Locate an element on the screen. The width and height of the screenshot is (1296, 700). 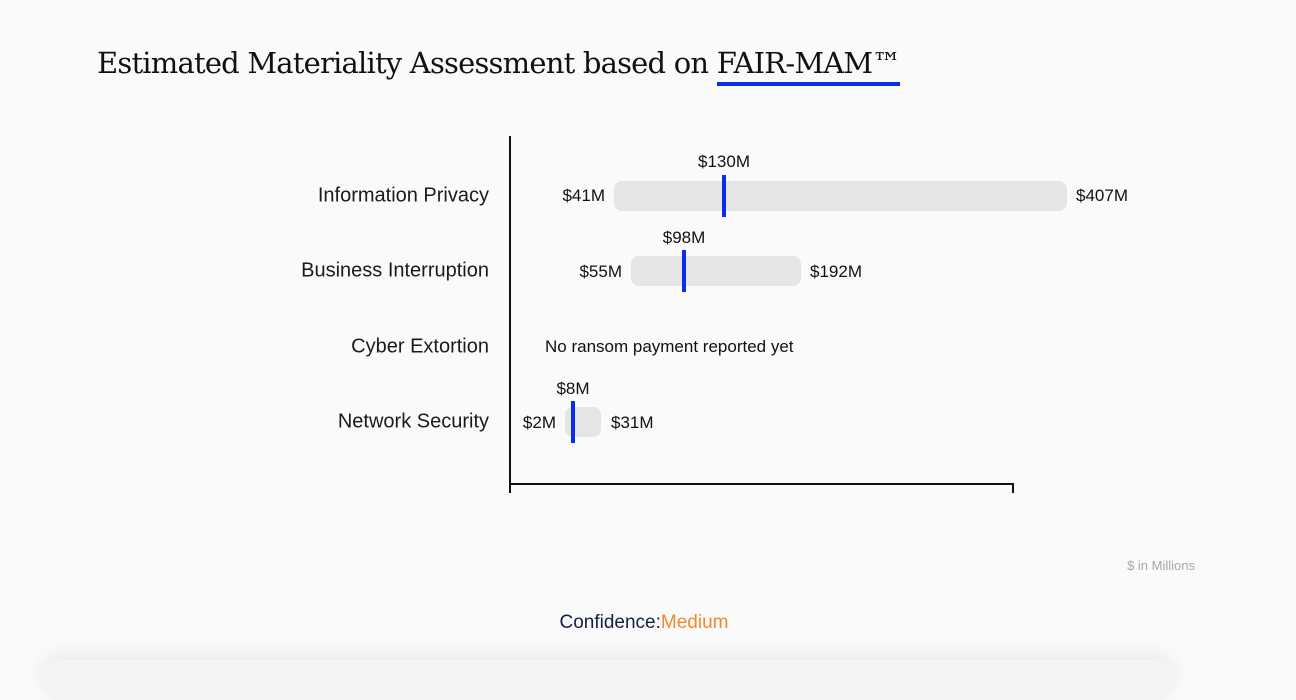
high-value: $407M is located at coordinates (1102, 195).